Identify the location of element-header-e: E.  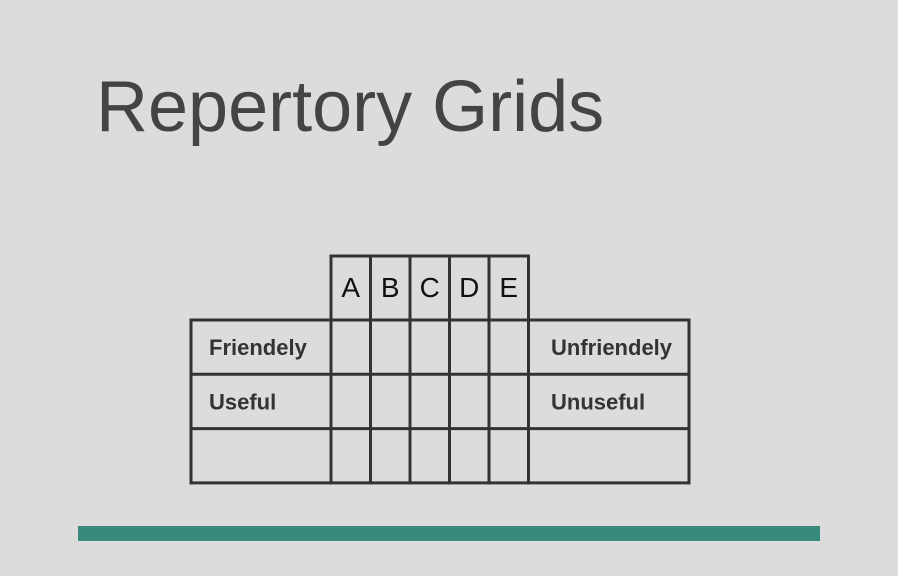
(508, 287).